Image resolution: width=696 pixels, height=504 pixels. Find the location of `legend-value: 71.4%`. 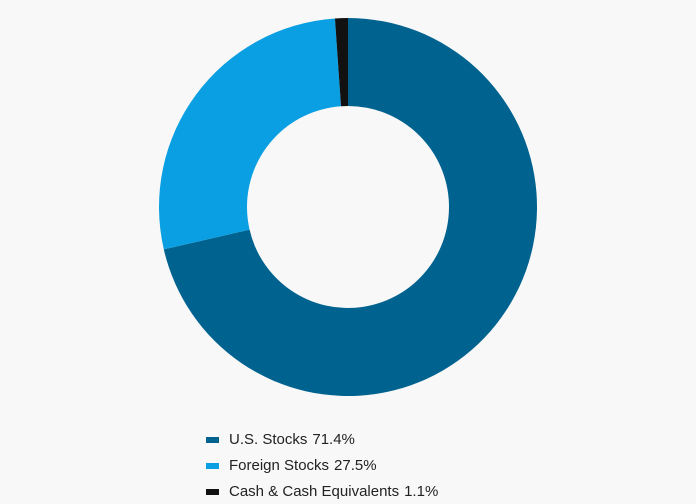

legend-value: 71.4% is located at coordinates (333, 439).